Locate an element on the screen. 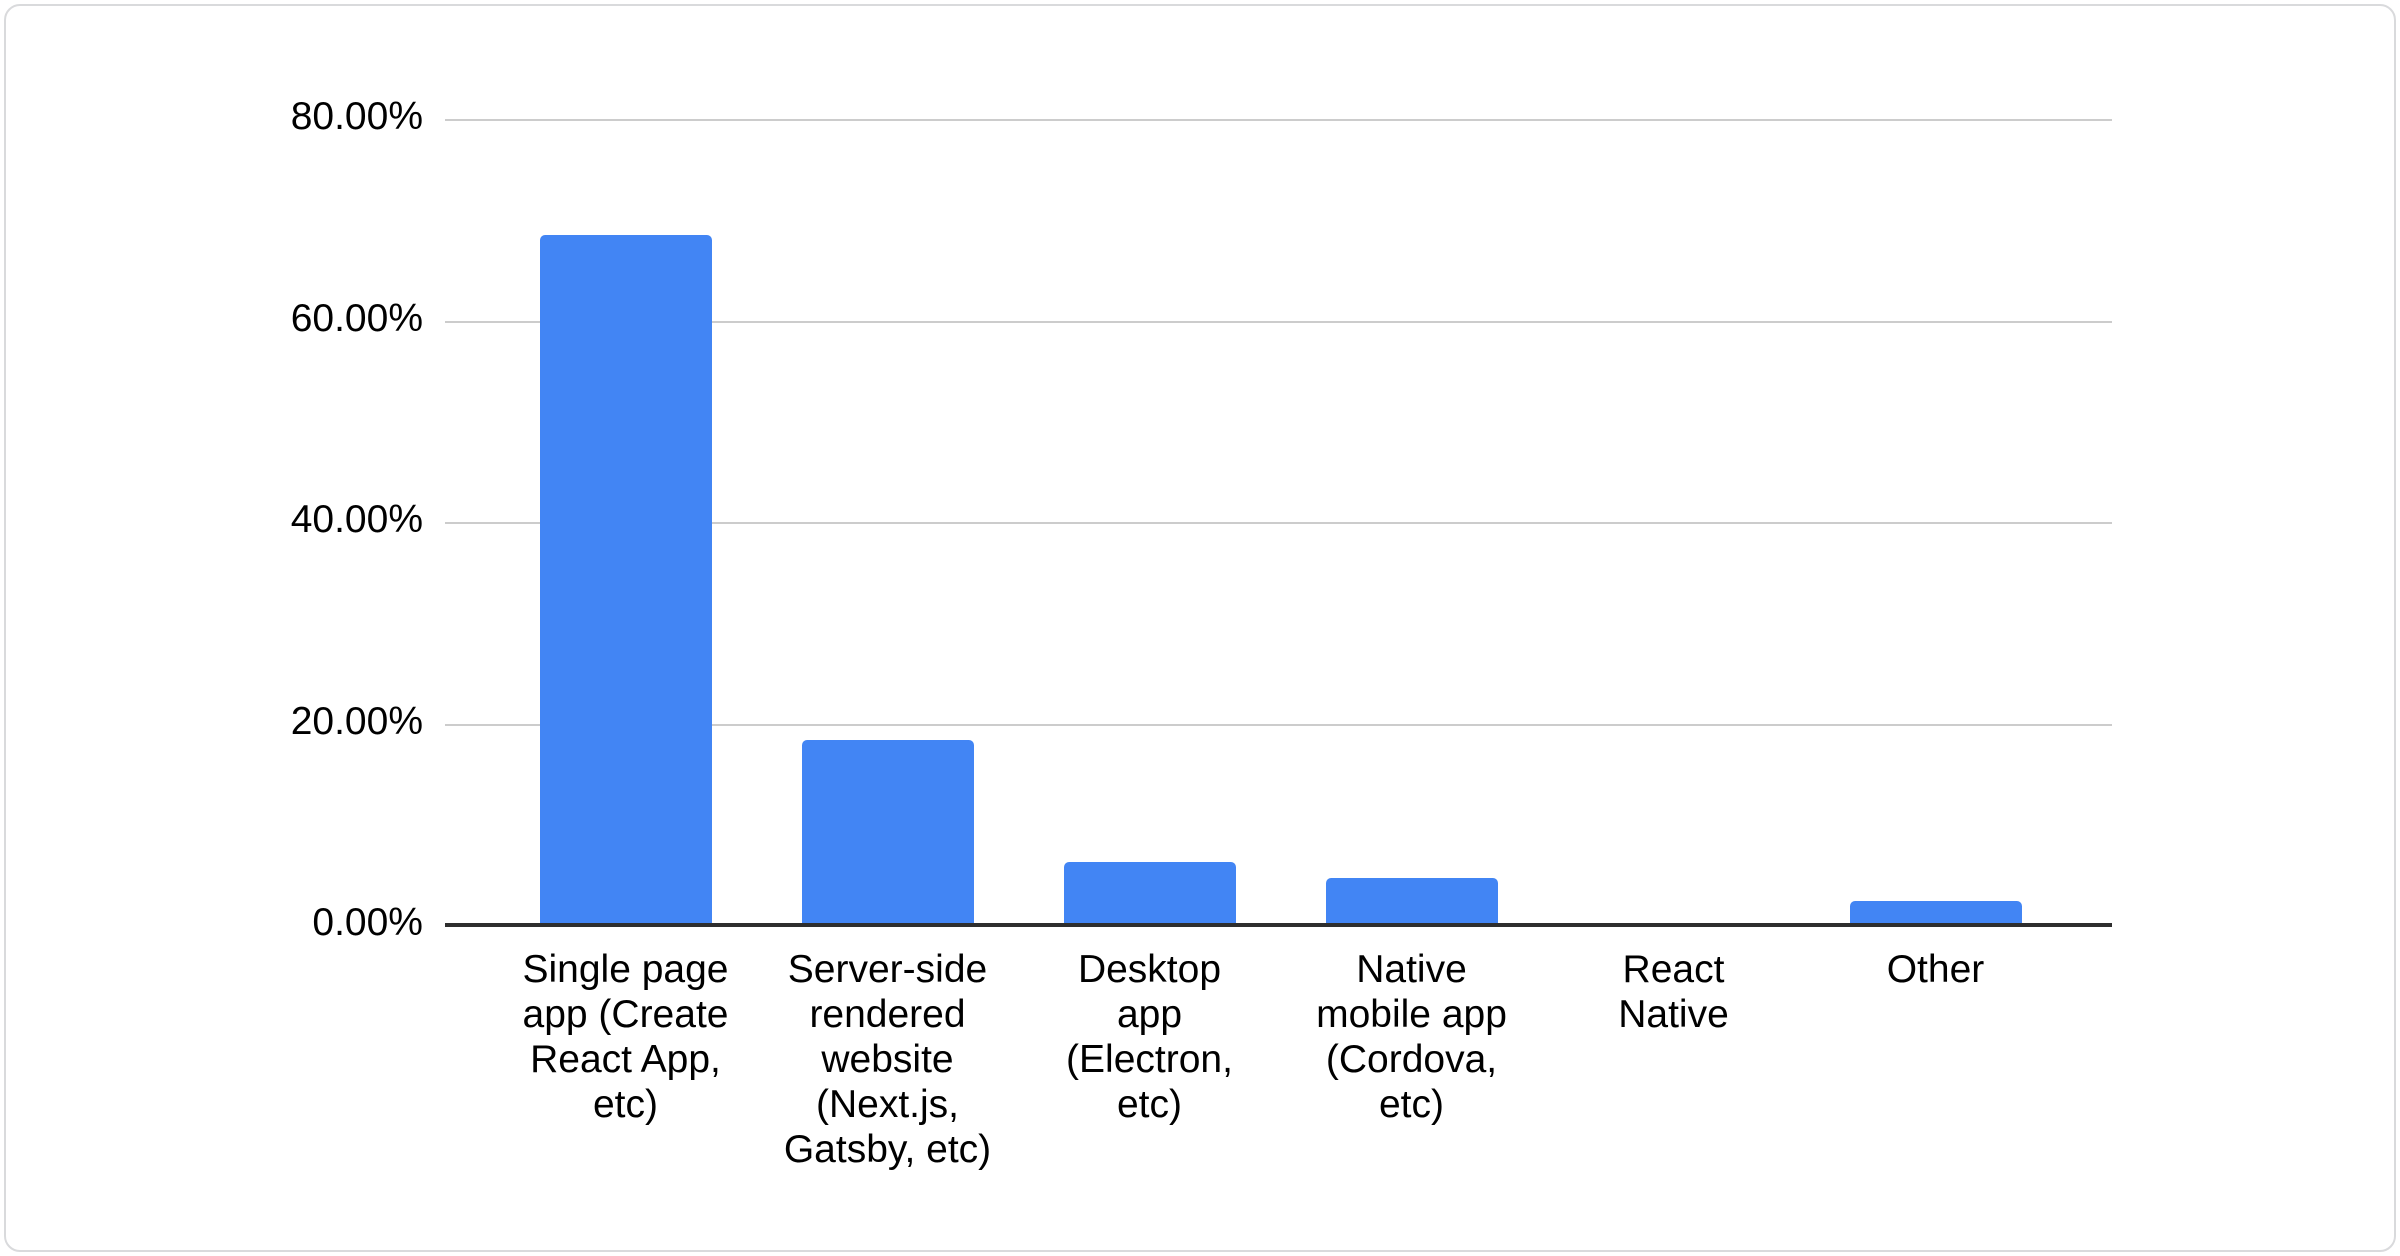 This screenshot has height=1256, width=2400. x-axis-category-label: Single page app (Create React App, etc) is located at coordinates (625, 1037).